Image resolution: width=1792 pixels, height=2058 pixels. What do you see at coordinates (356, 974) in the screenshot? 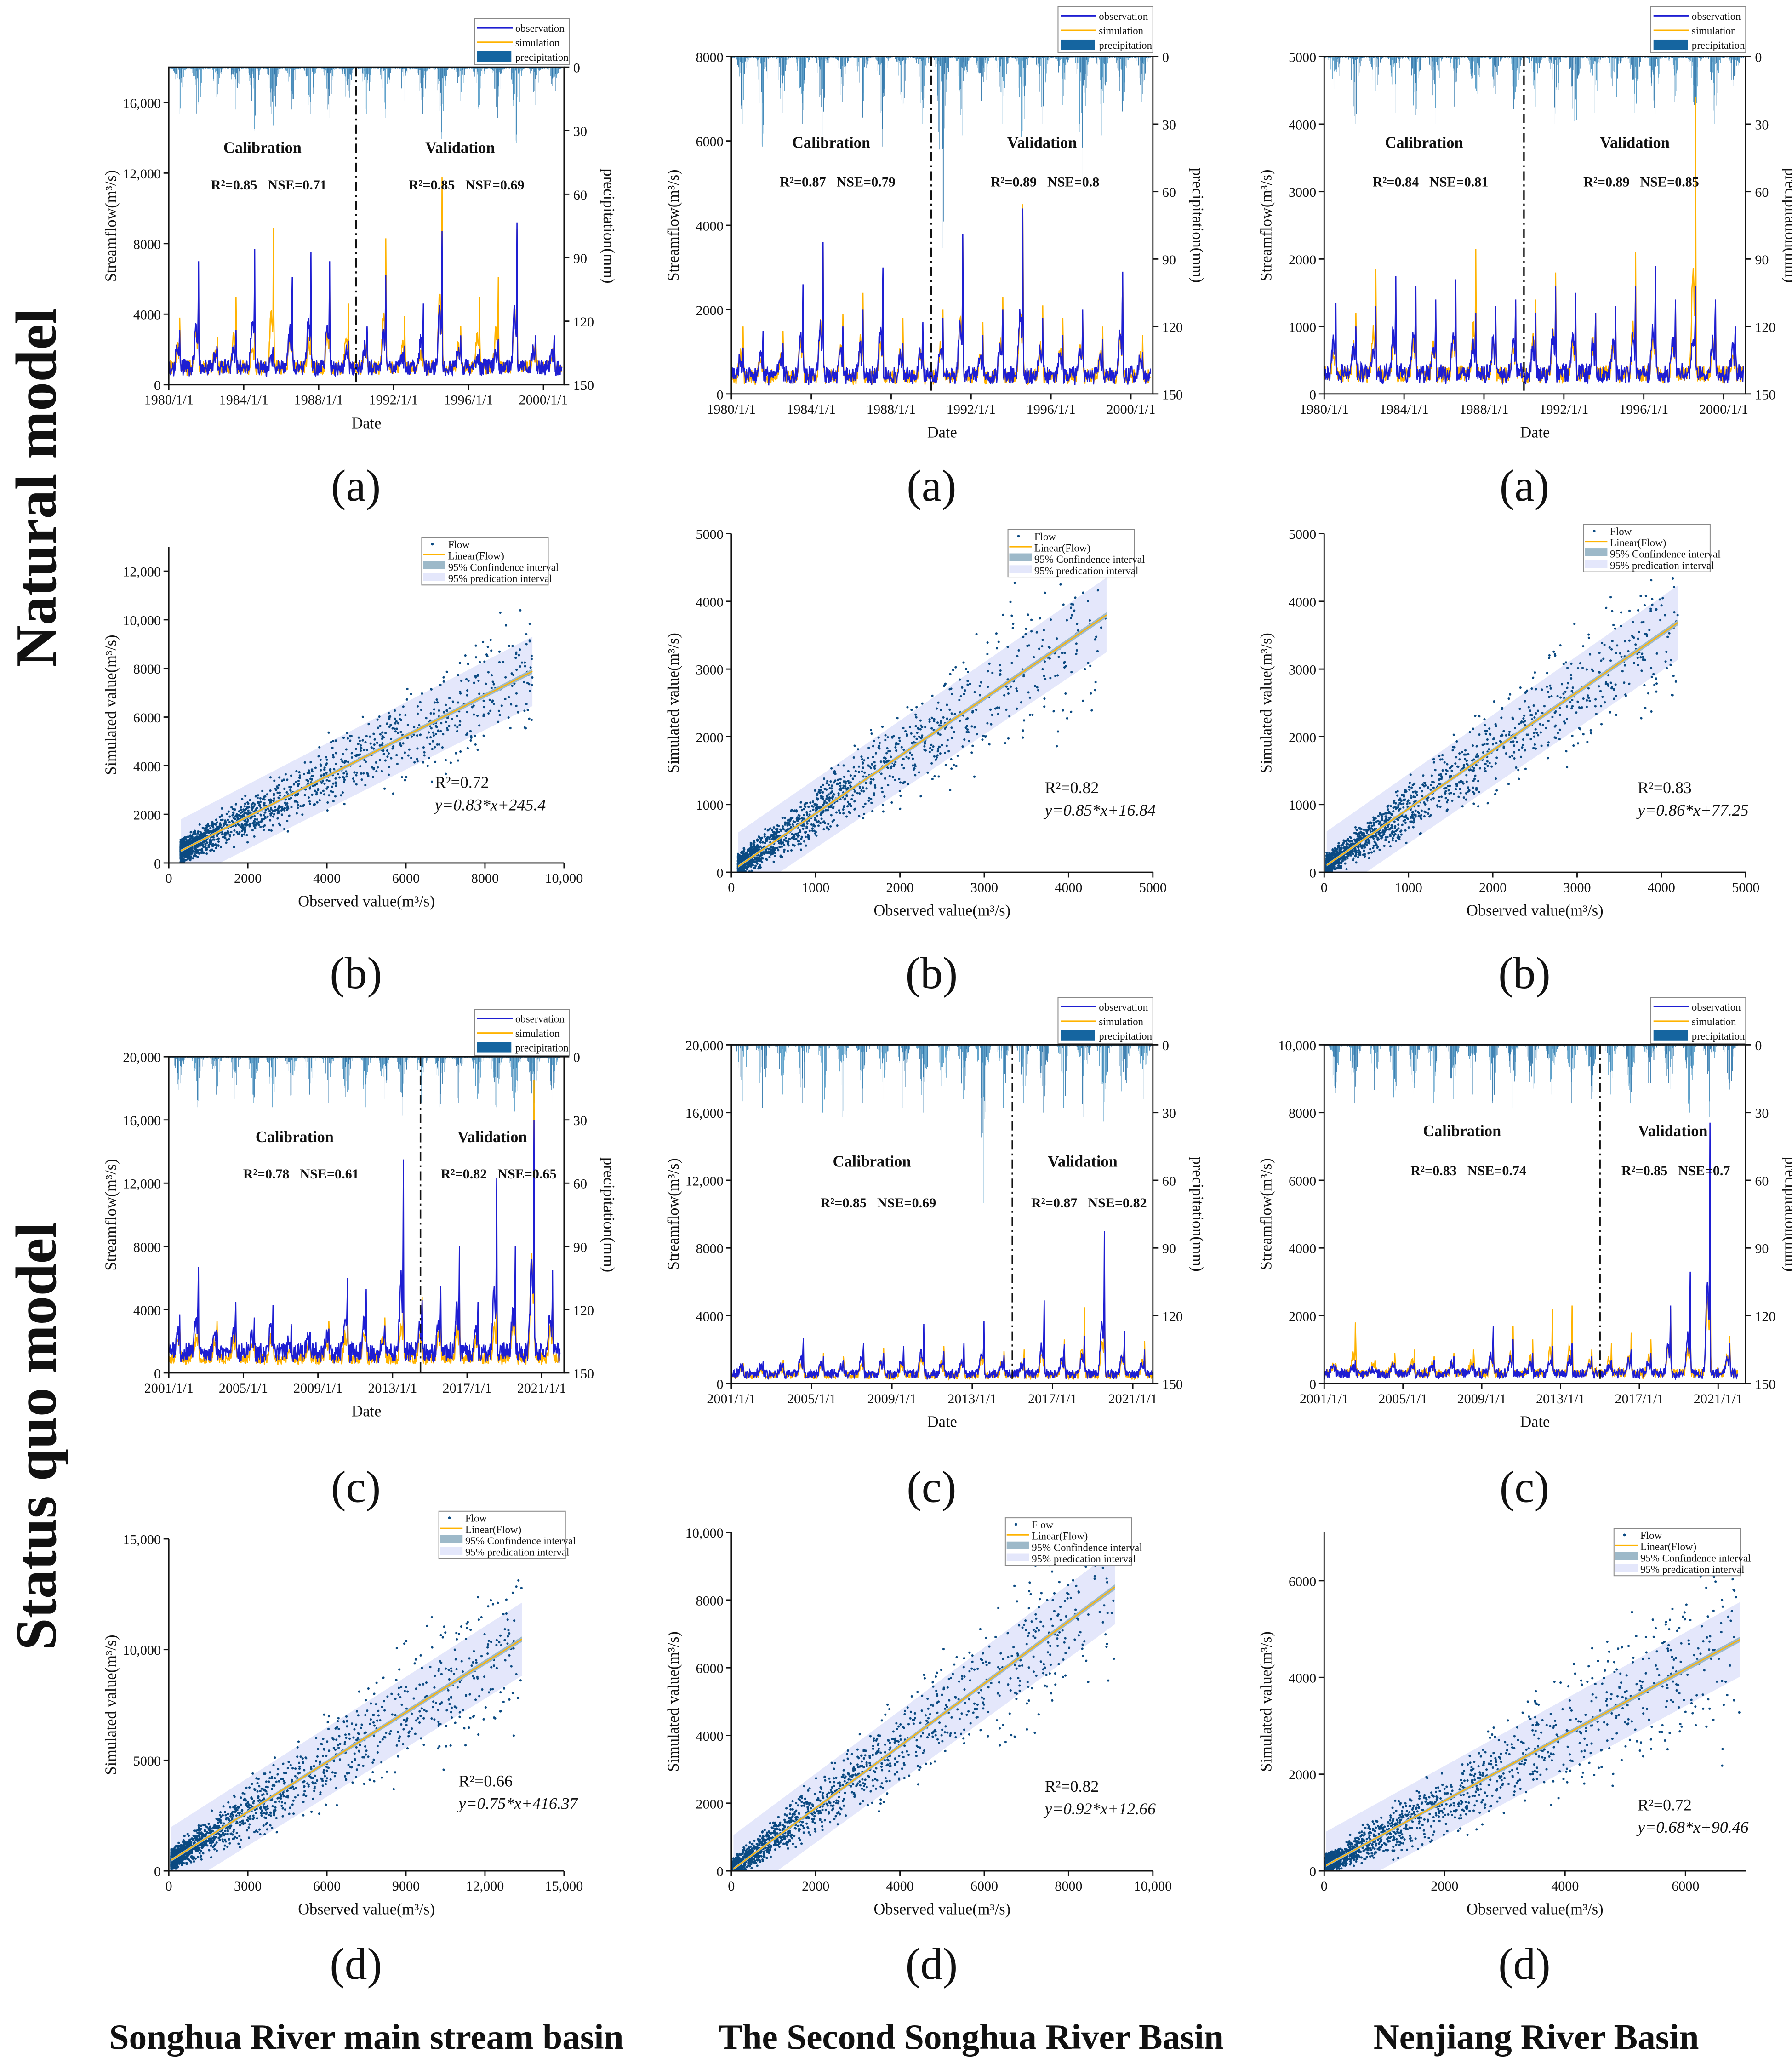
I see `panel-label: (b)` at bounding box center [356, 974].